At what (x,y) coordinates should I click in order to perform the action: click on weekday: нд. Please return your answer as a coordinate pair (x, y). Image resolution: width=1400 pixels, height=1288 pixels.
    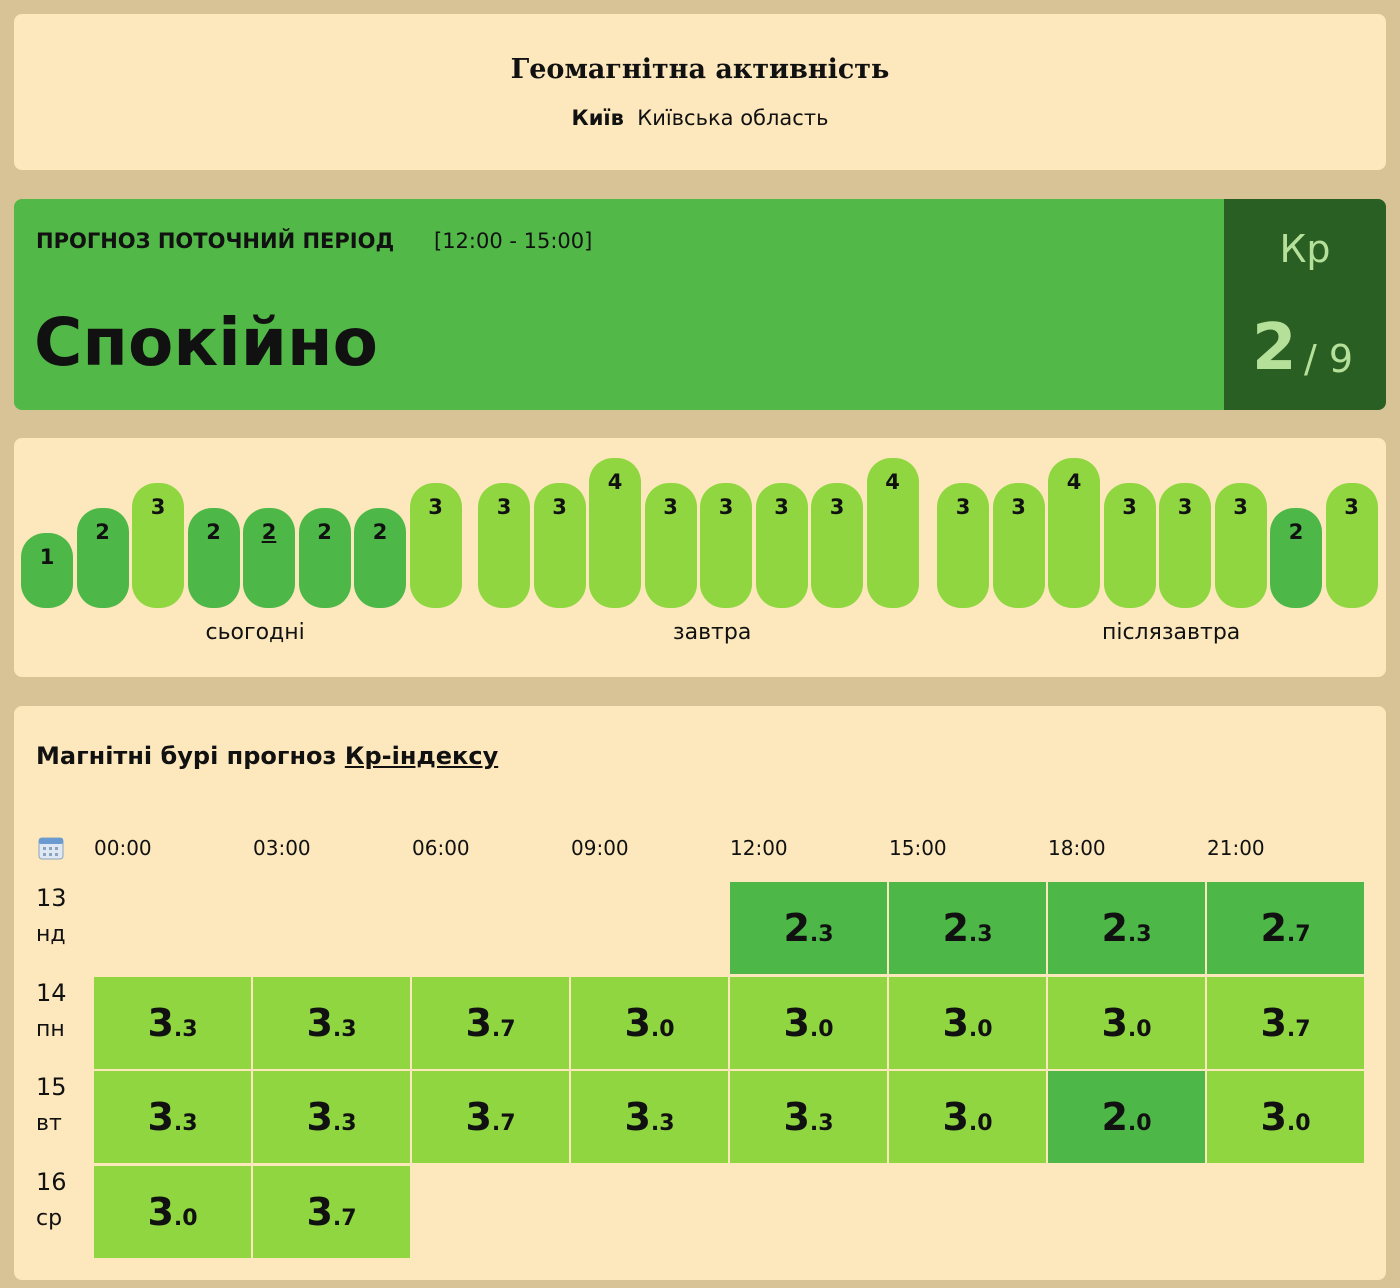
    Looking at the image, I should click on (51, 934).